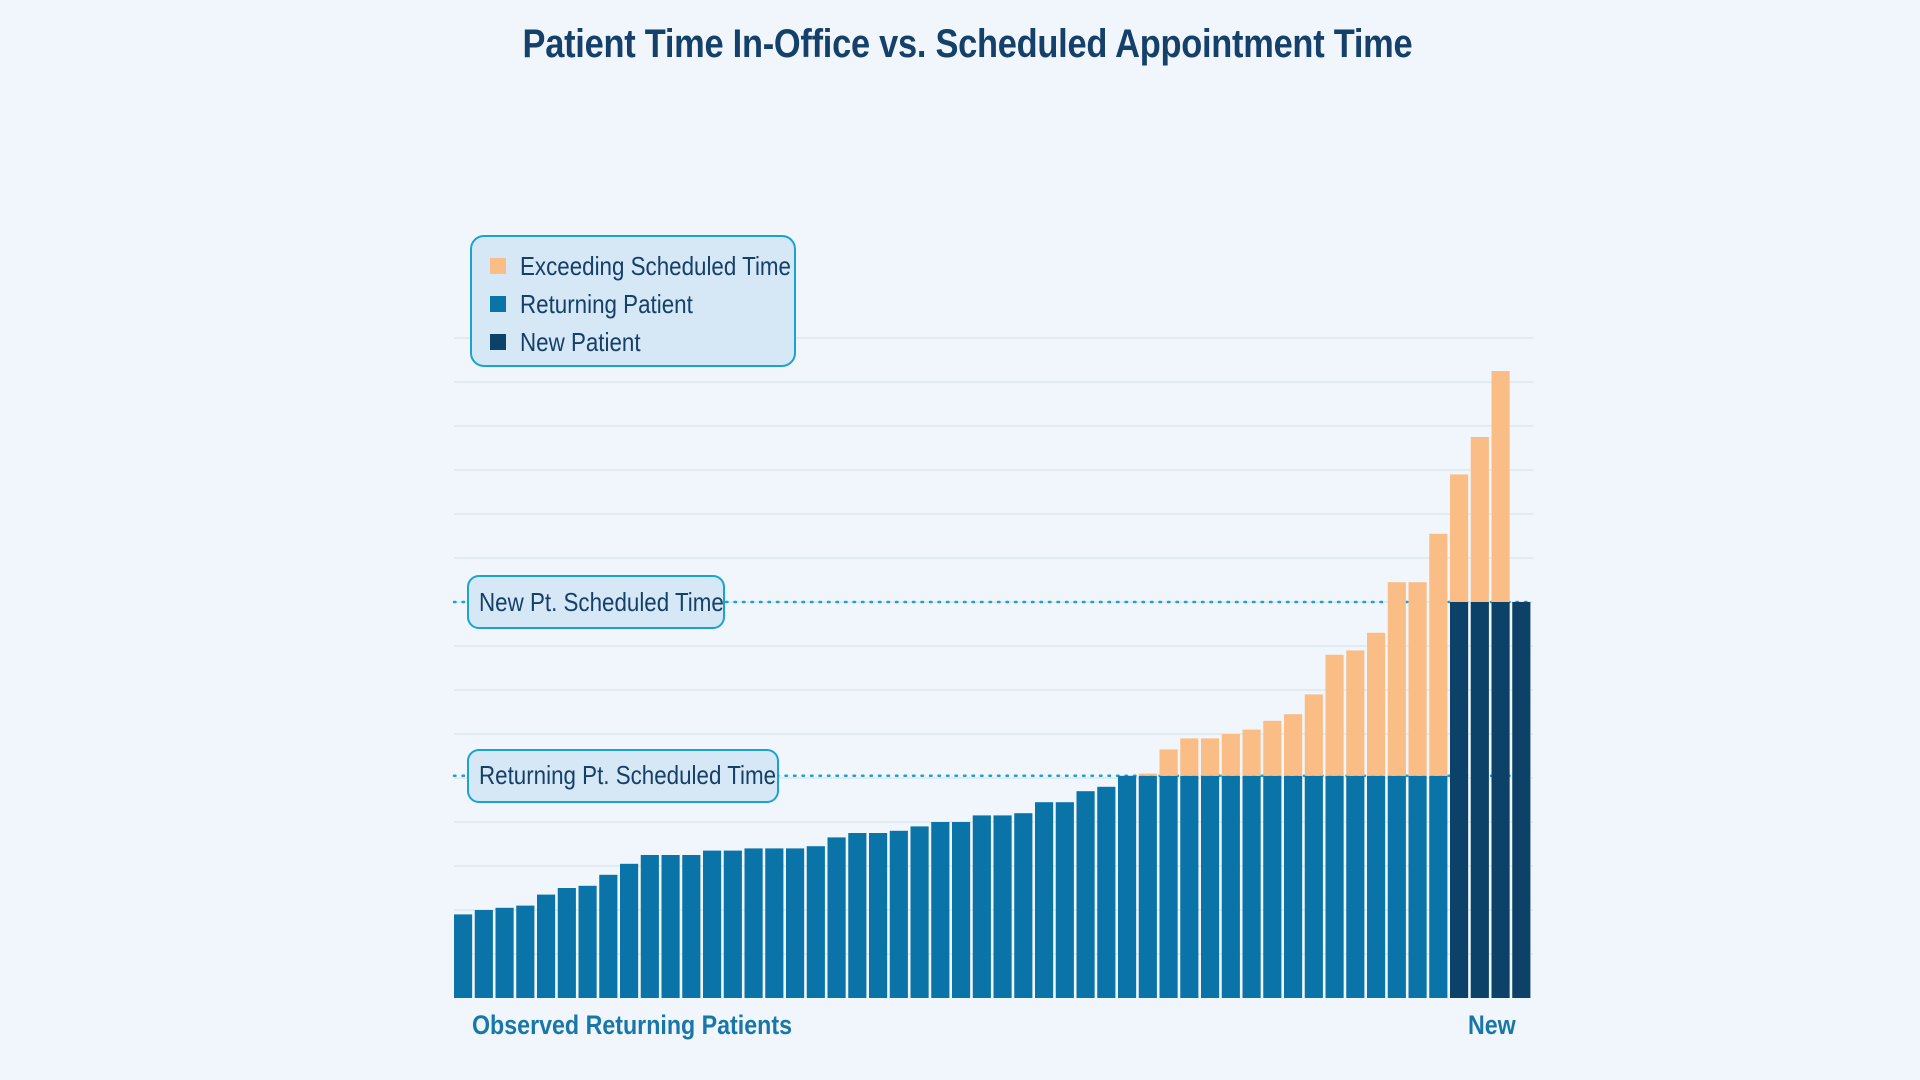 This screenshot has height=1080, width=1920. Describe the element at coordinates (642, 342) in the screenshot. I see `legend-item-new: New Patient` at that location.